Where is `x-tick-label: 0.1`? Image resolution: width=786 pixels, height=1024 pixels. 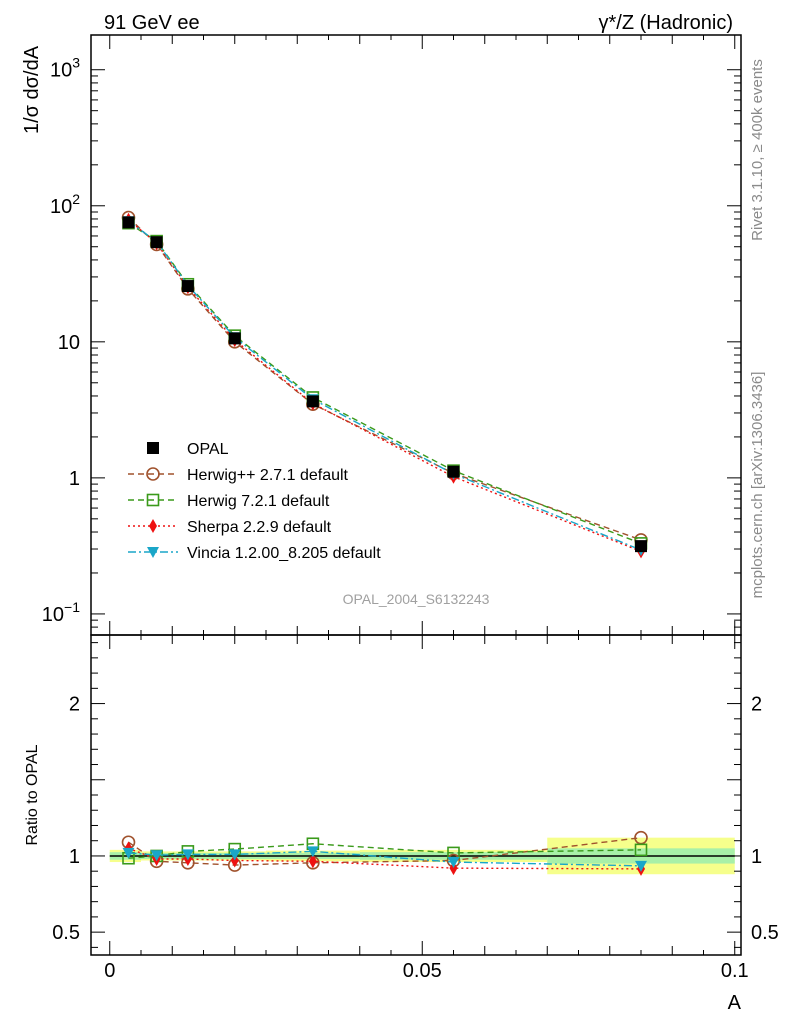
x-tick-label: 0.1 is located at coordinates (735, 971).